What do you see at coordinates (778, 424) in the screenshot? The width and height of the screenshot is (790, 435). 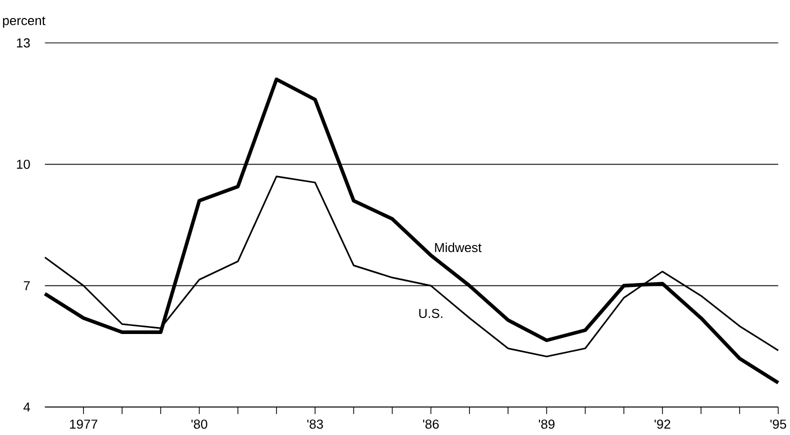 I see `x-tick-label: '95` at bounding box center [778, 424].